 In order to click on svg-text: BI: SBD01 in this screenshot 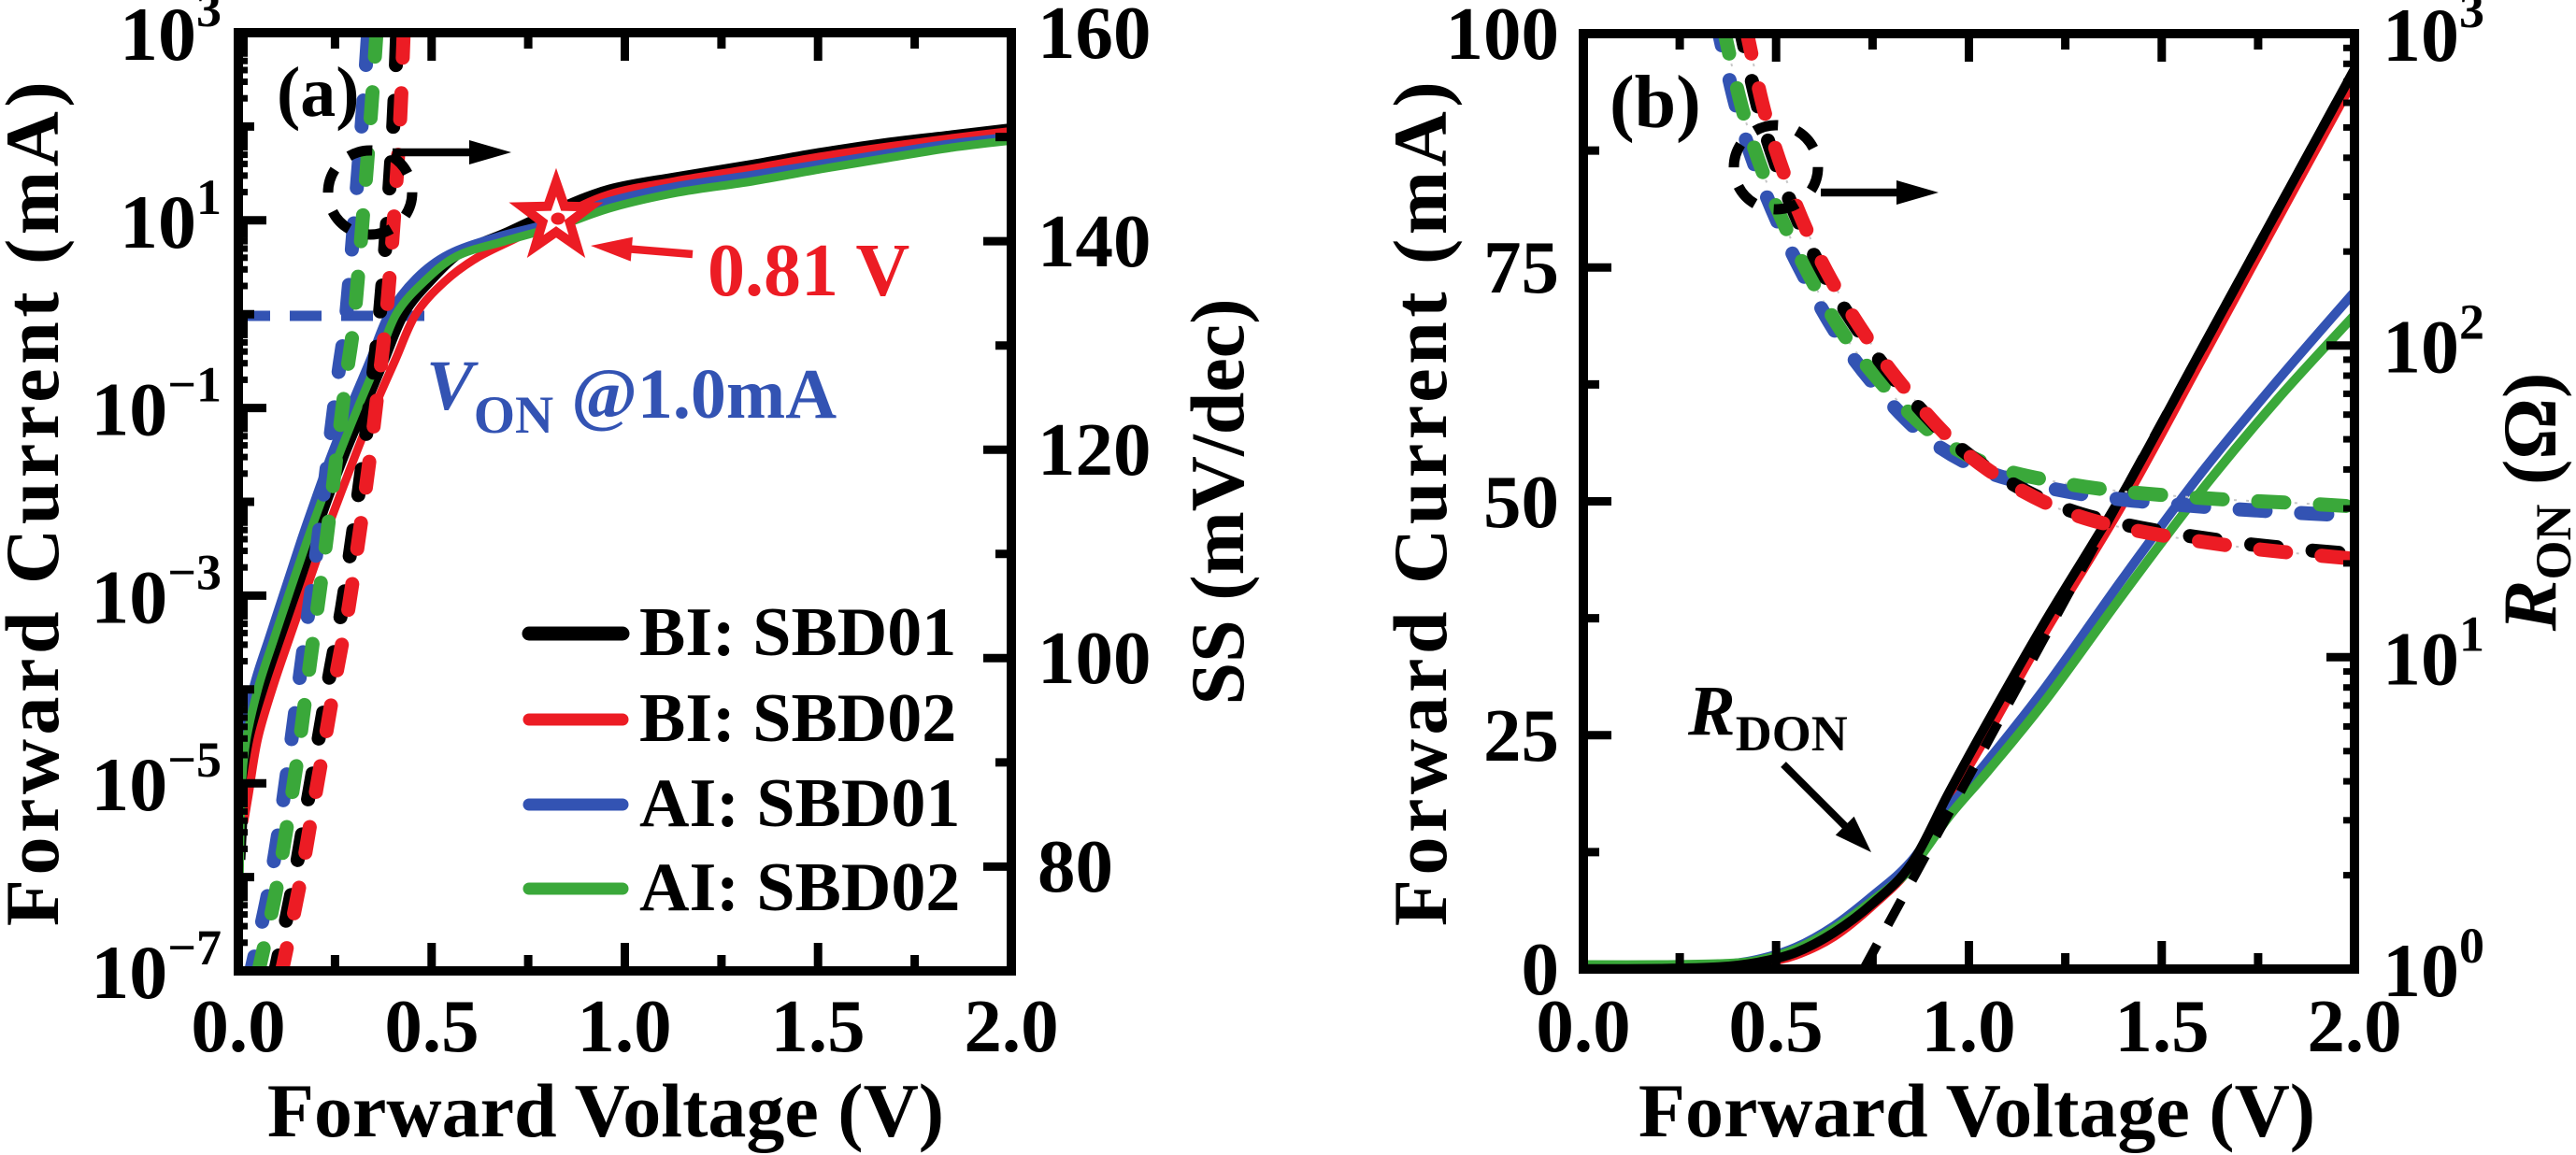, I will do `click(797, 632)`.